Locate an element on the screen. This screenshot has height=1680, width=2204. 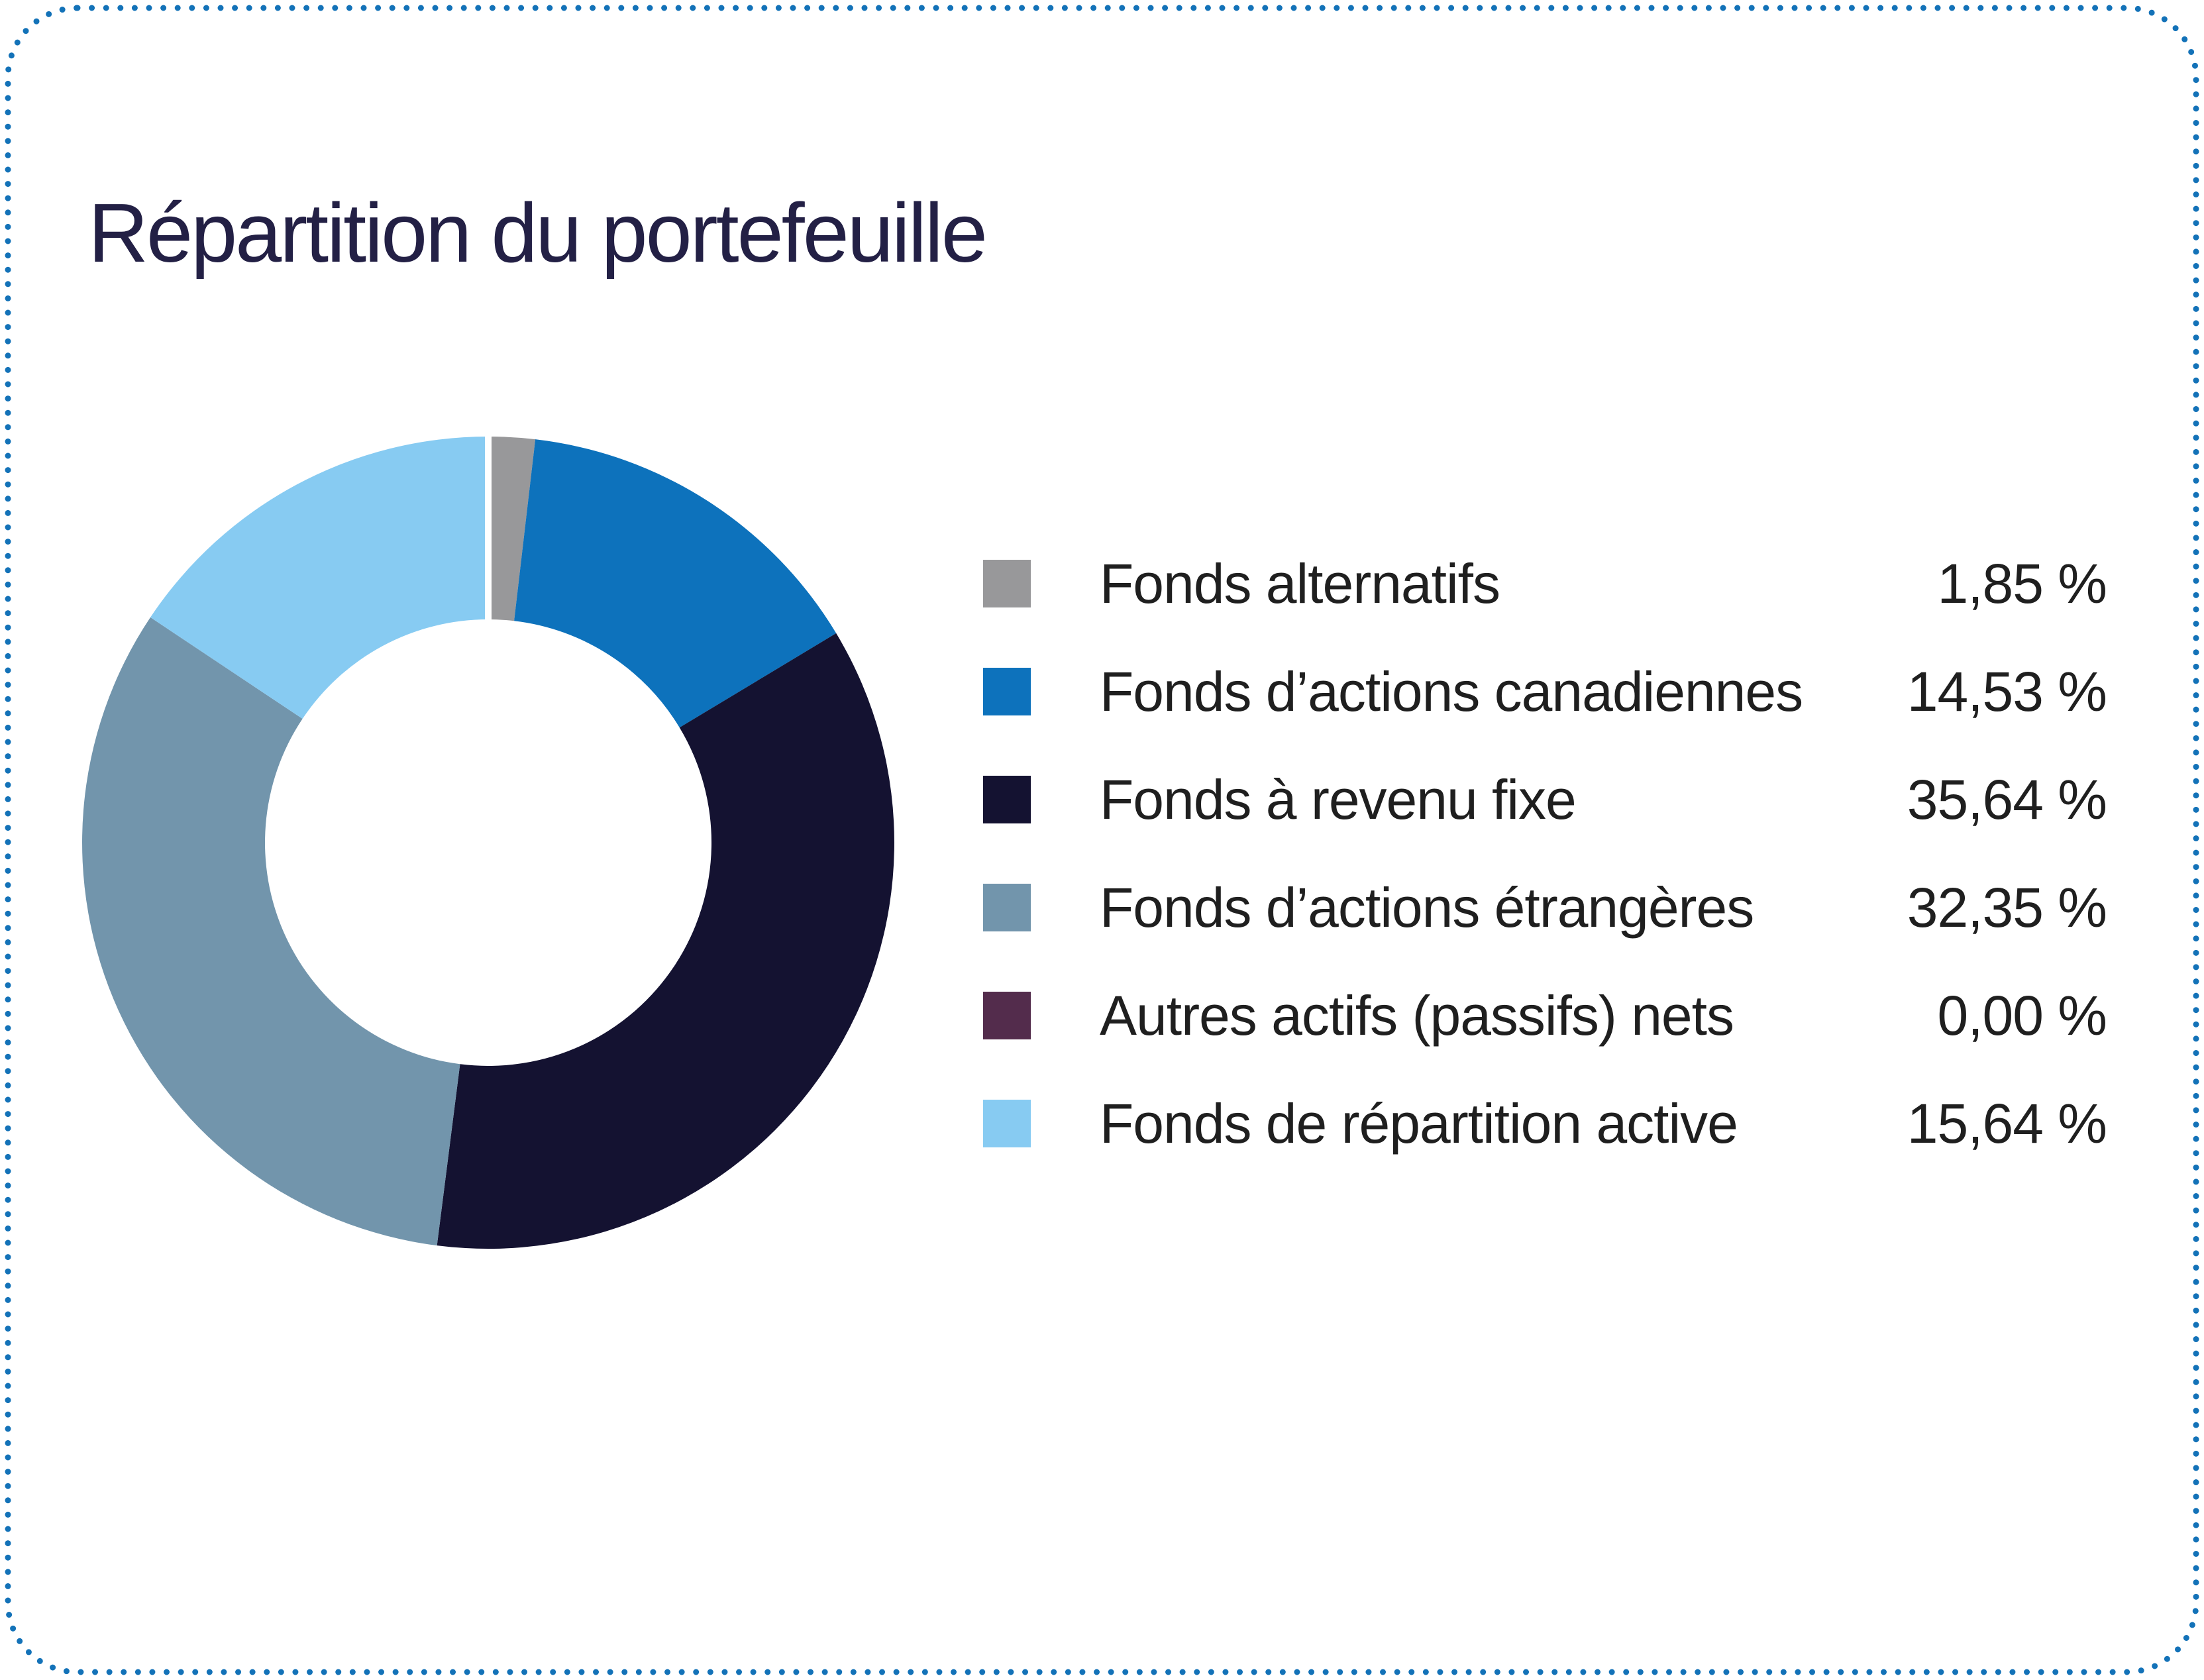
chart-title: Répartition du portefeuille is located at coordinates (538, 233).